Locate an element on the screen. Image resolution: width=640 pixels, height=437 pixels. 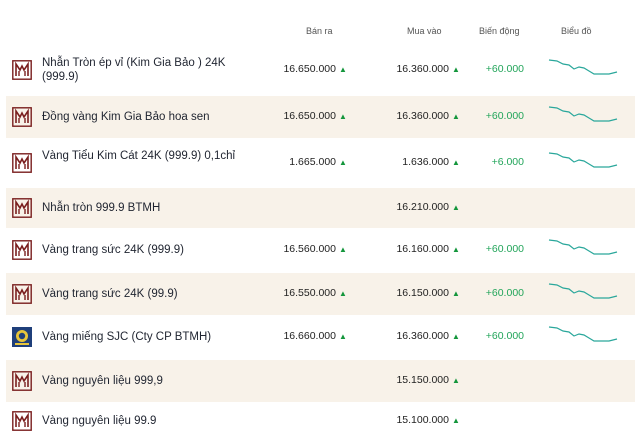
header-ban-ra: Bán ra is located at coordinates (319, 31).